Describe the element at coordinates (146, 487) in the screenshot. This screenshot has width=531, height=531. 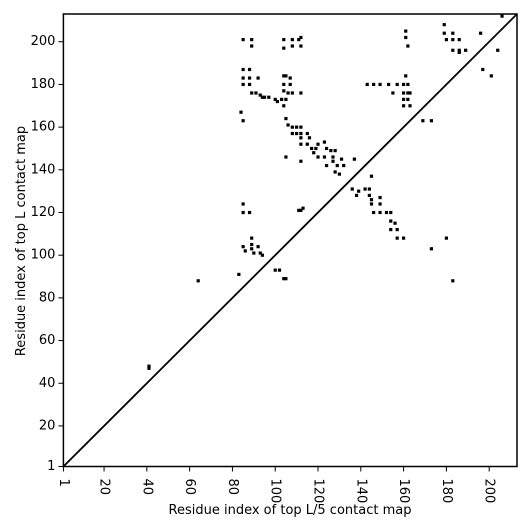
I see `x-tick-label: 40` at that location.